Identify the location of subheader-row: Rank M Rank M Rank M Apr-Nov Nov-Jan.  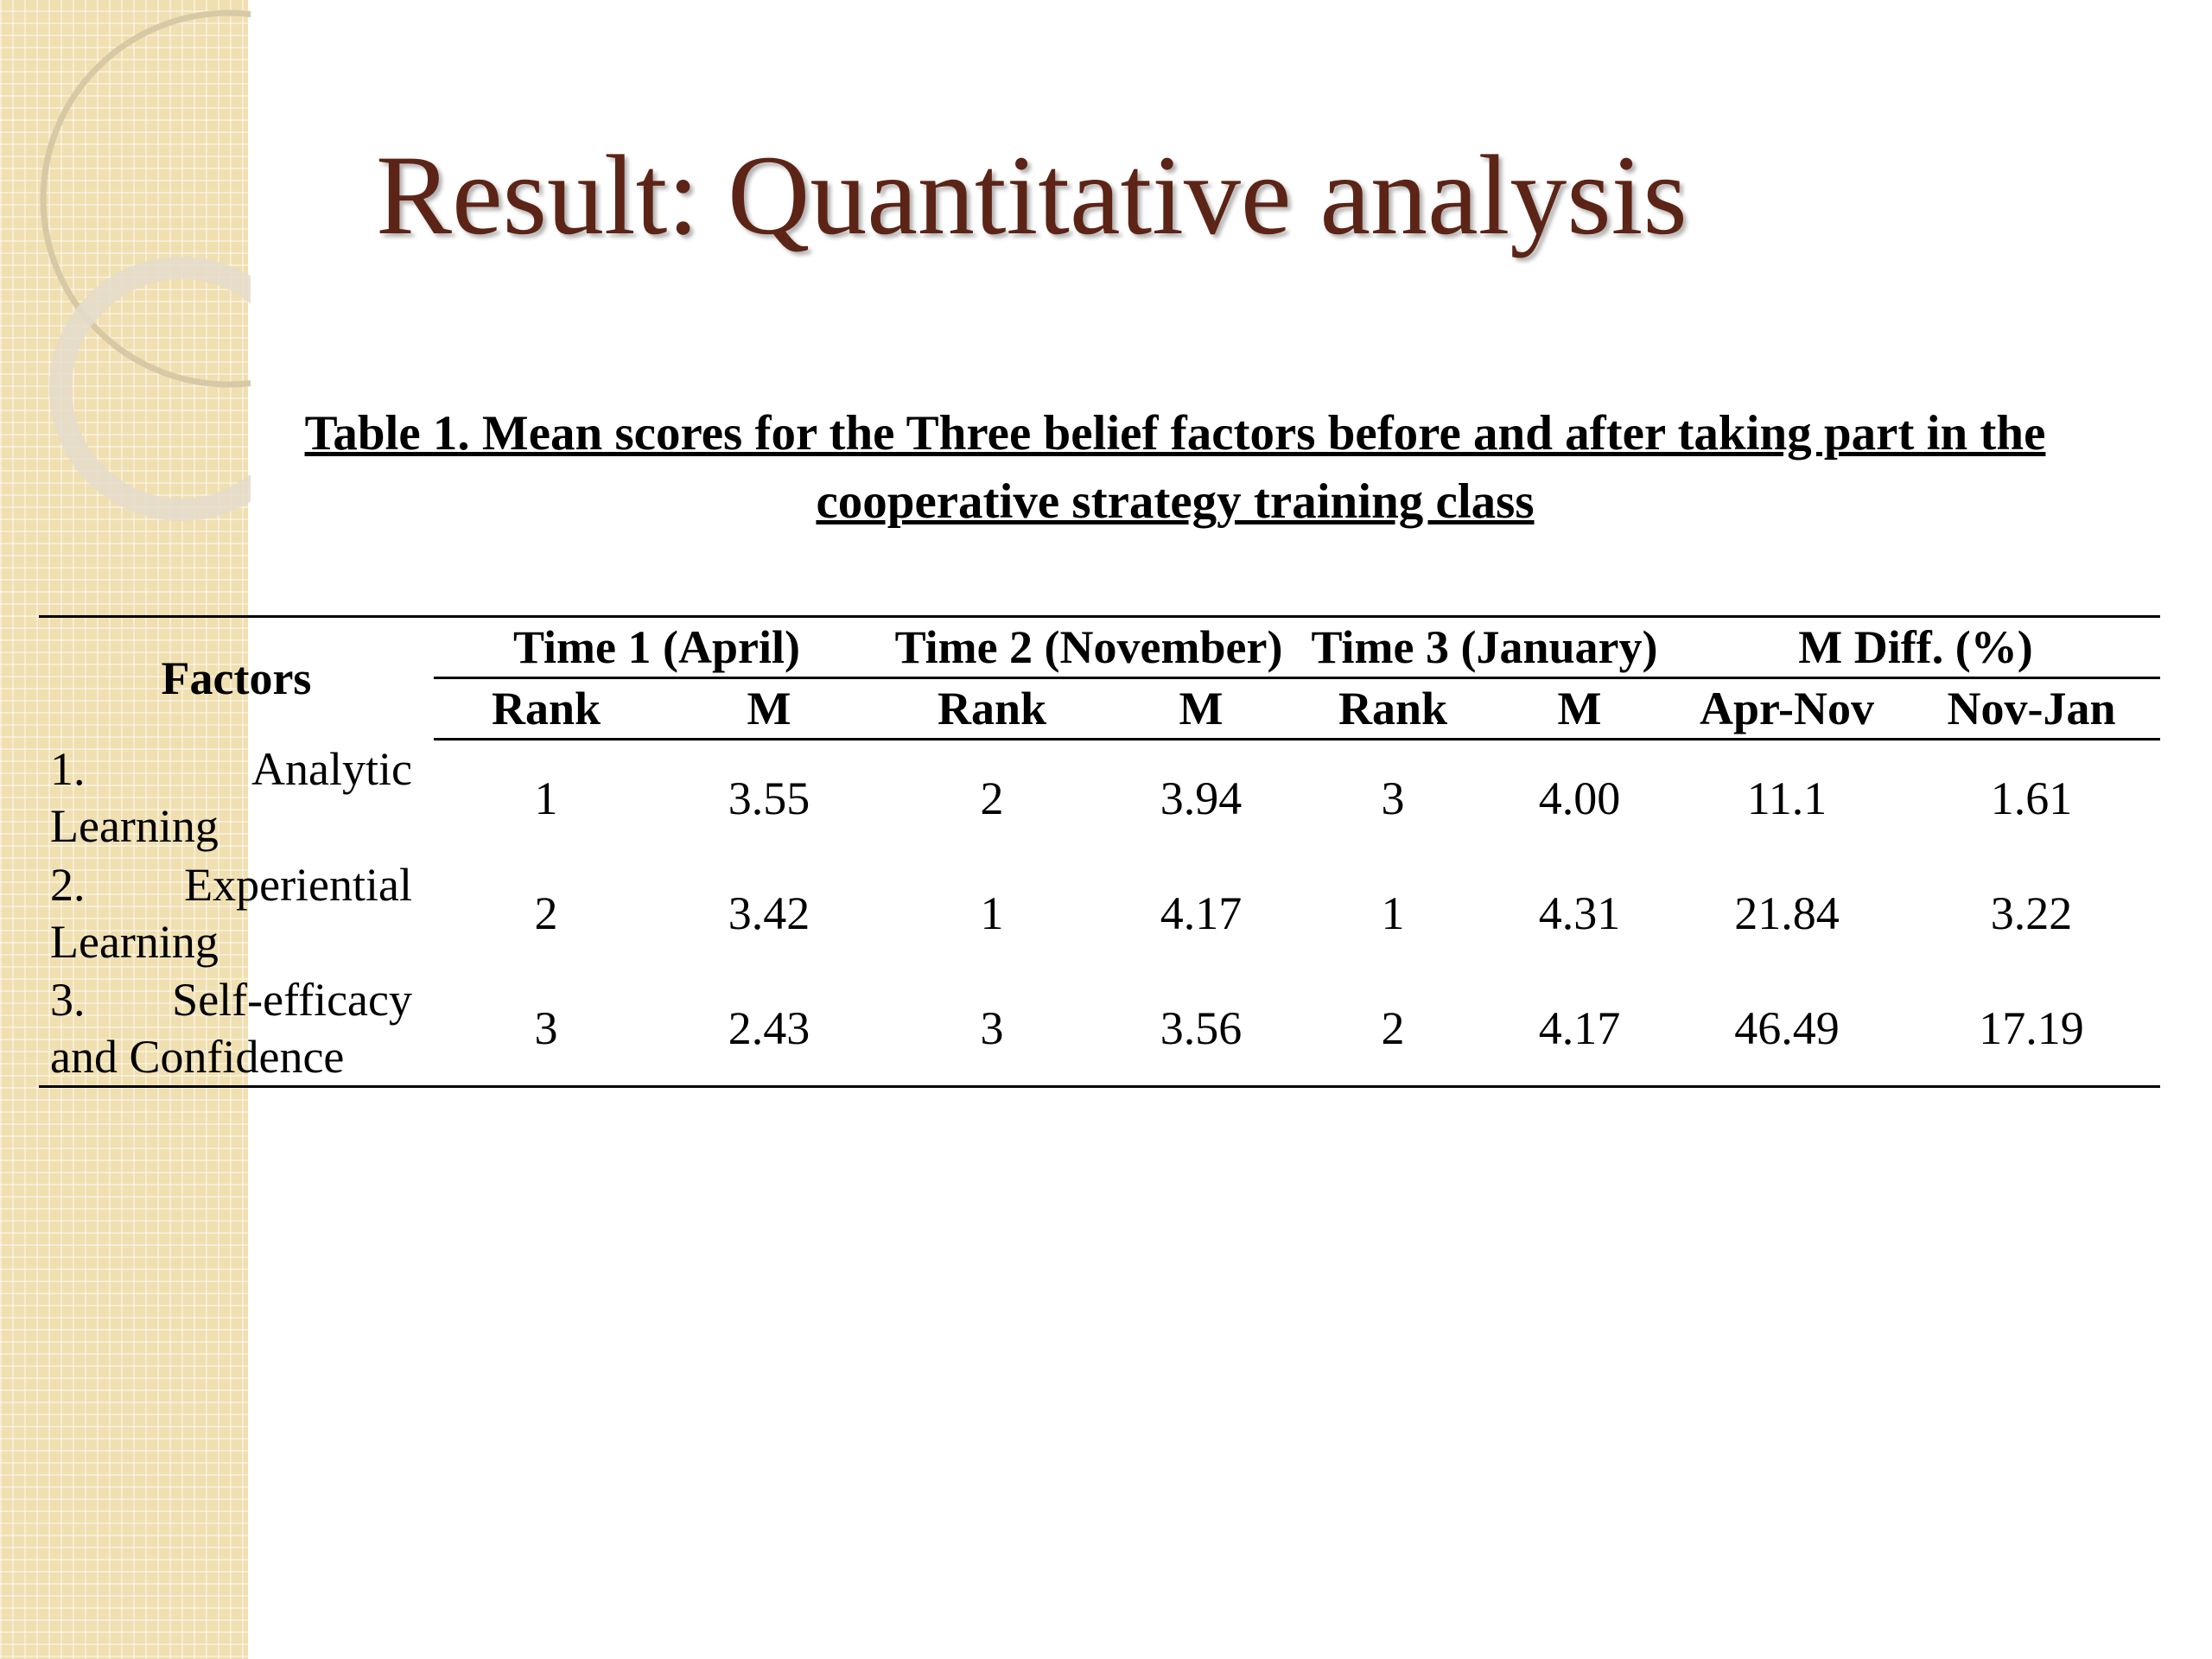
(1099, 709).